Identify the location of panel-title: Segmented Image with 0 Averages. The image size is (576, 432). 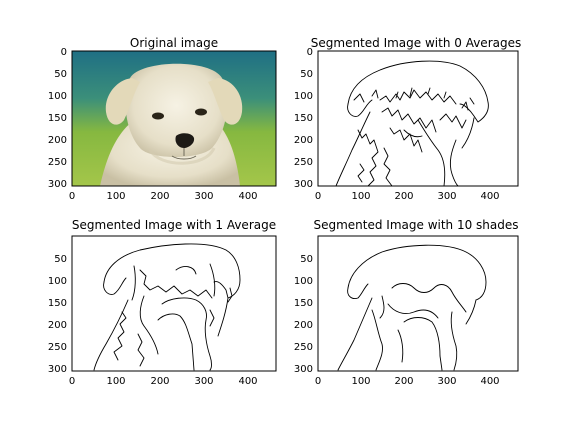
(416, 43).